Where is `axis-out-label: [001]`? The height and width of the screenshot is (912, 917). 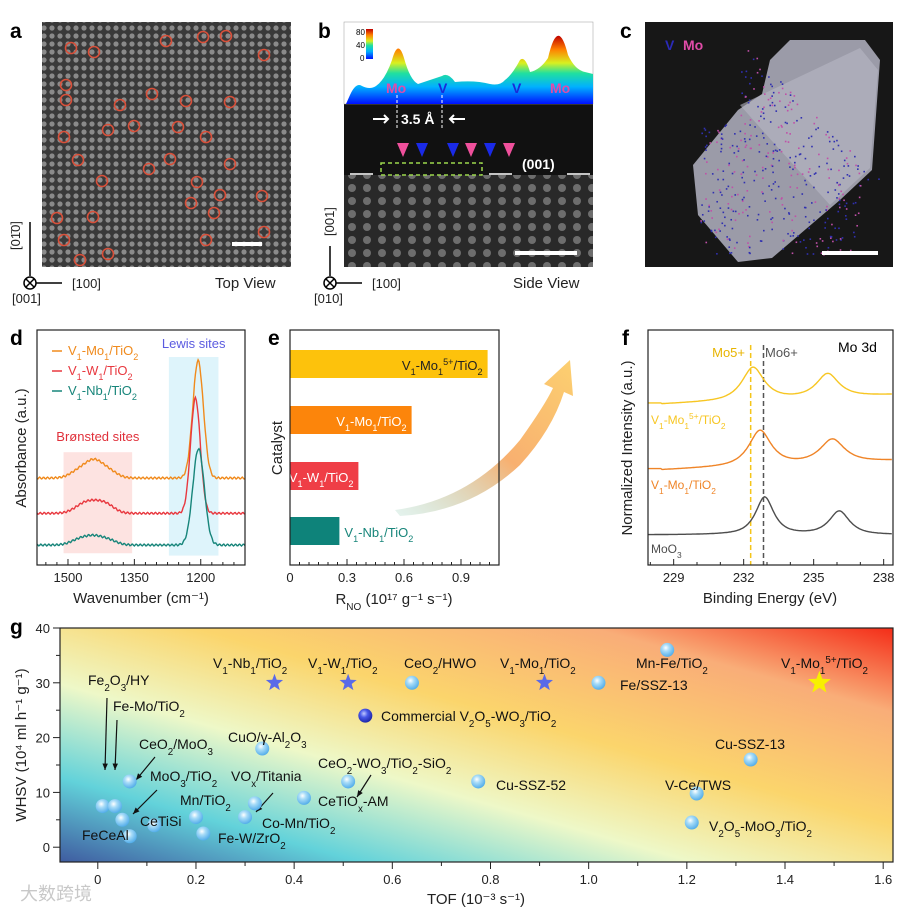
axis-out-label: [001] is located at coordinates (26, 298).